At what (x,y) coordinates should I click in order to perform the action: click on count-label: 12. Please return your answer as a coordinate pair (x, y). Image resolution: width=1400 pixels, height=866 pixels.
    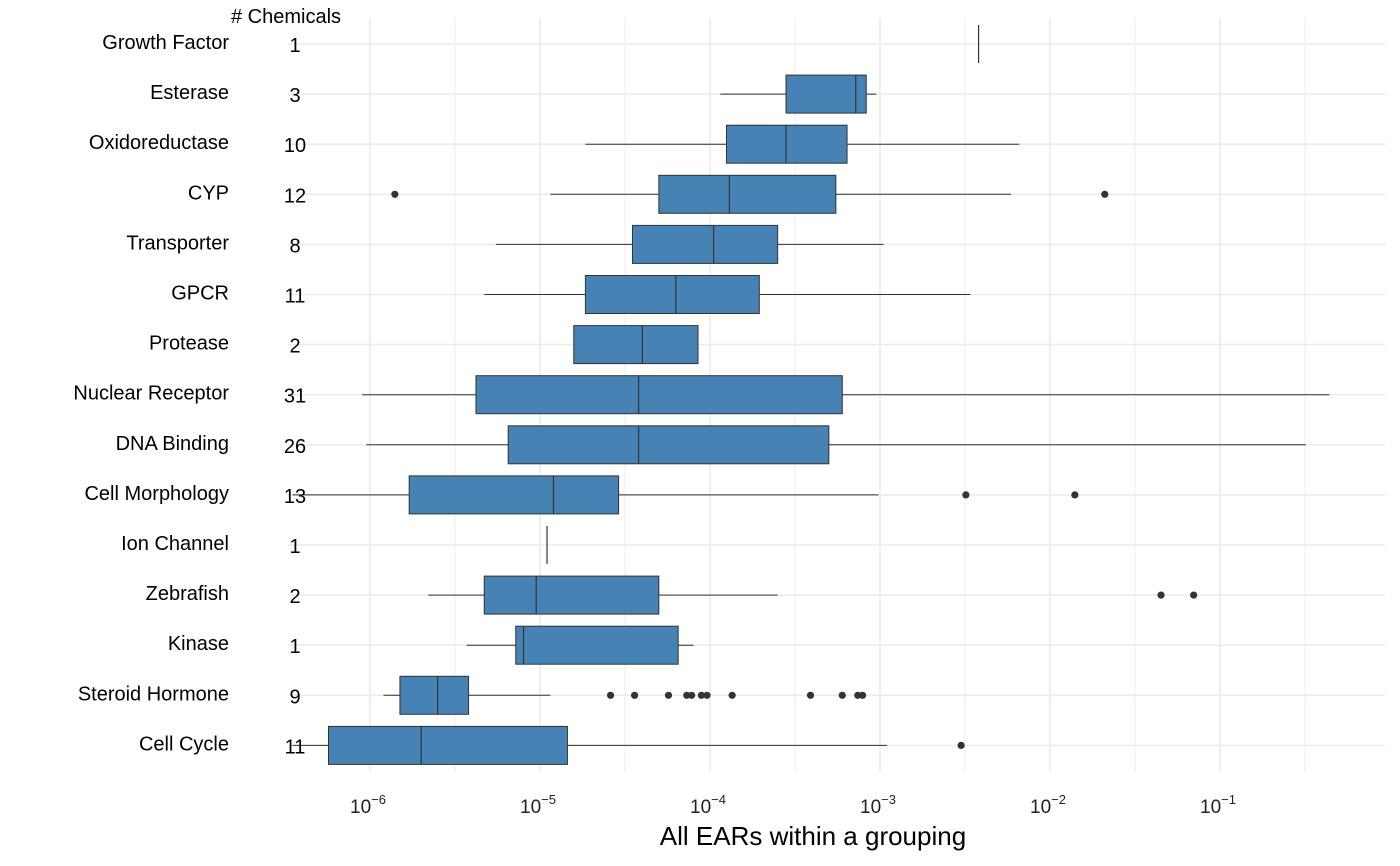
    Looking at the image, I should click on (295, 196).